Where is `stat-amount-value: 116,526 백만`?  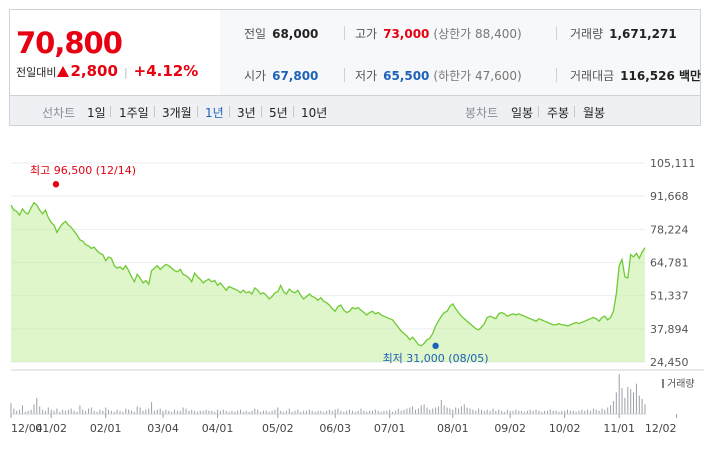 stat-amount-value: 116,526 백만 is located at coordinates (661, 76).